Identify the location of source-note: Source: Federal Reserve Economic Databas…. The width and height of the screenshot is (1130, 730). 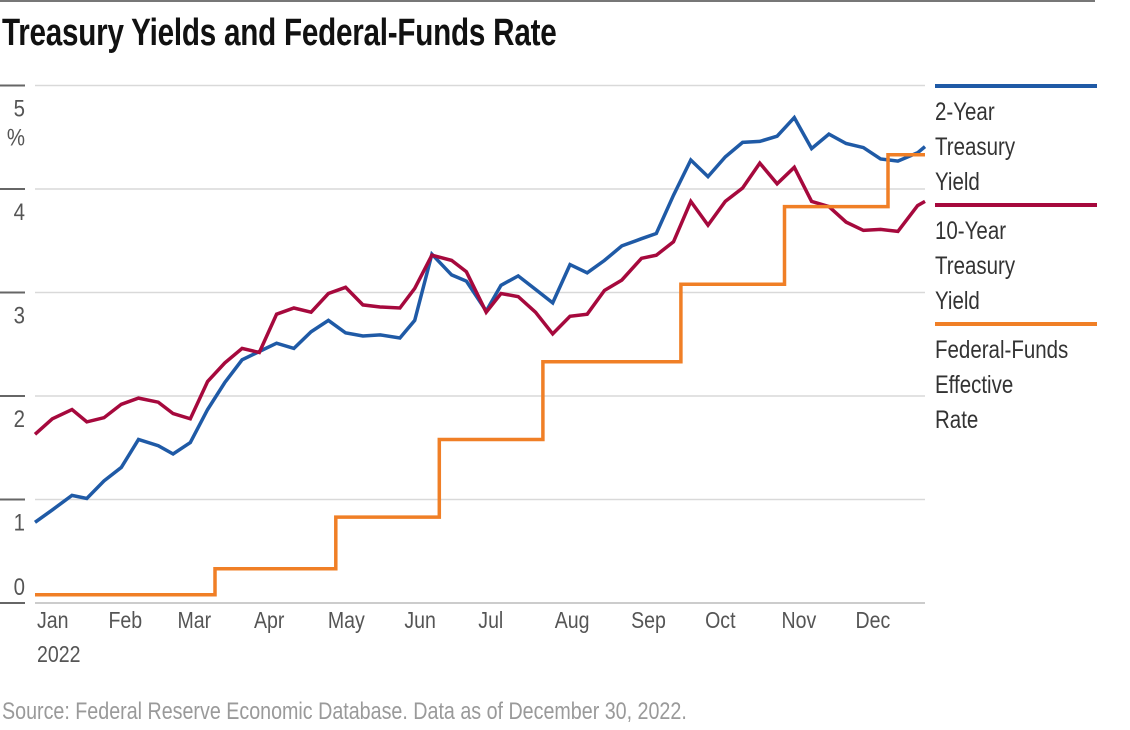
(344, 711).